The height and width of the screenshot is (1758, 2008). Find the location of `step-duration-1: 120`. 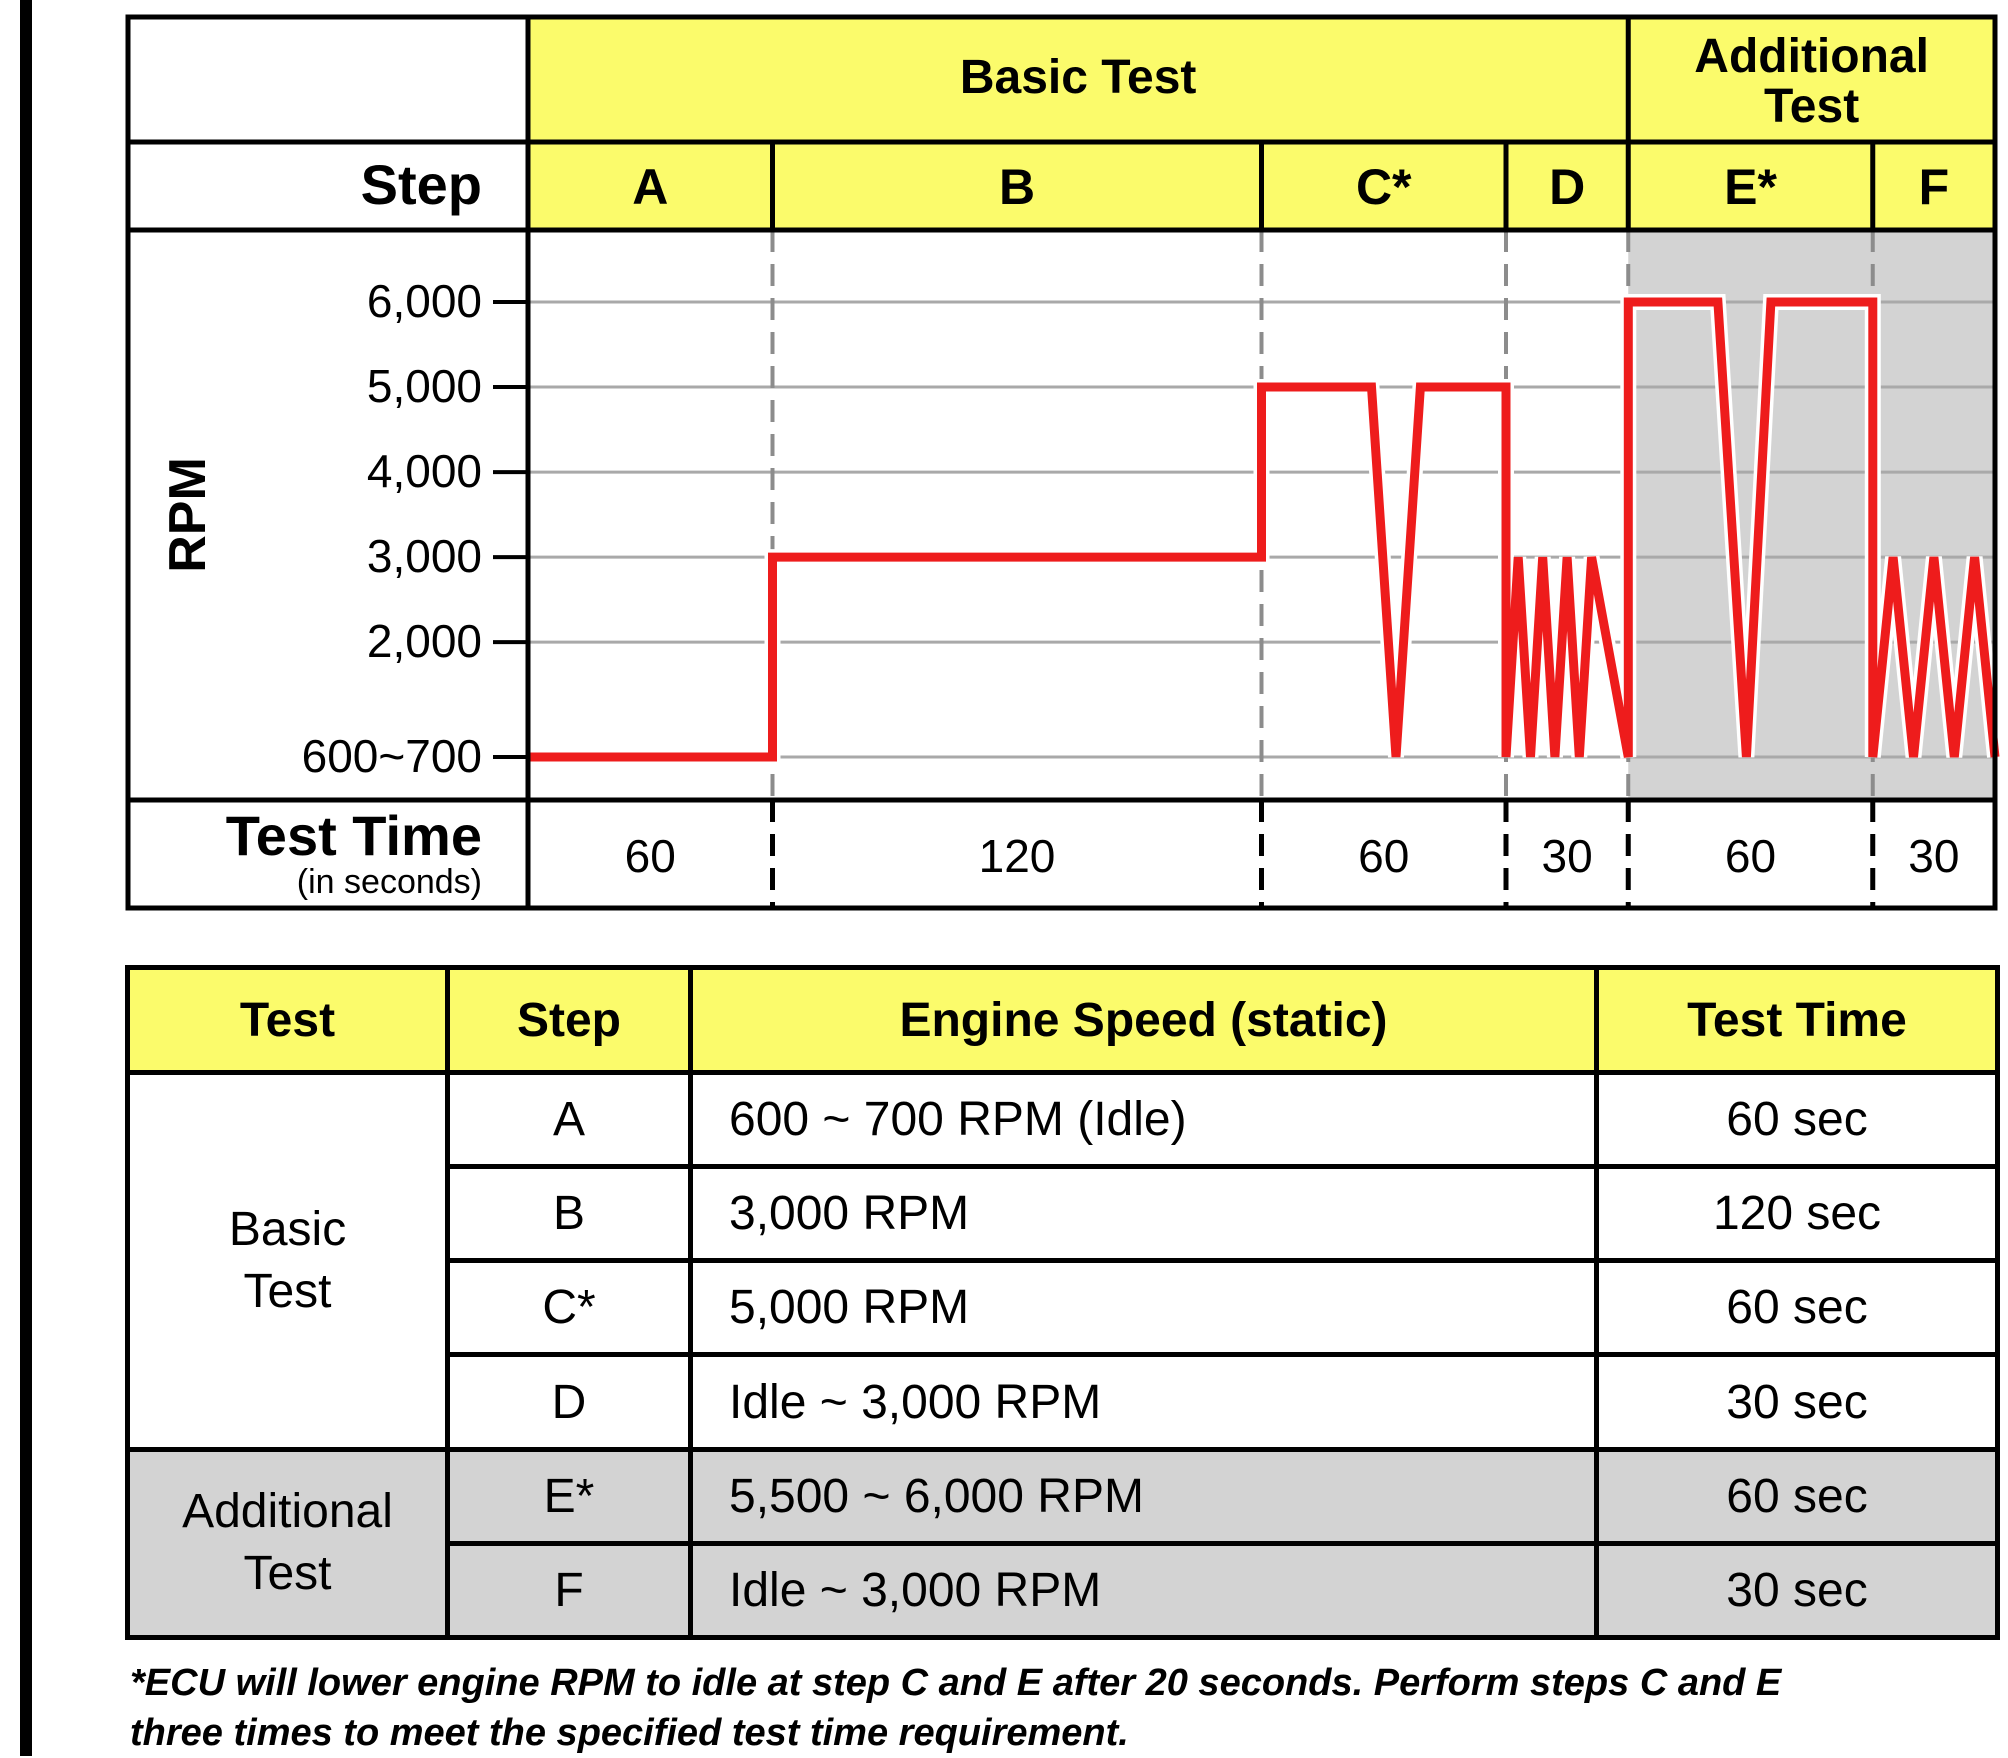

step-duration-1: 120 is located at coordinates (1017, 856).